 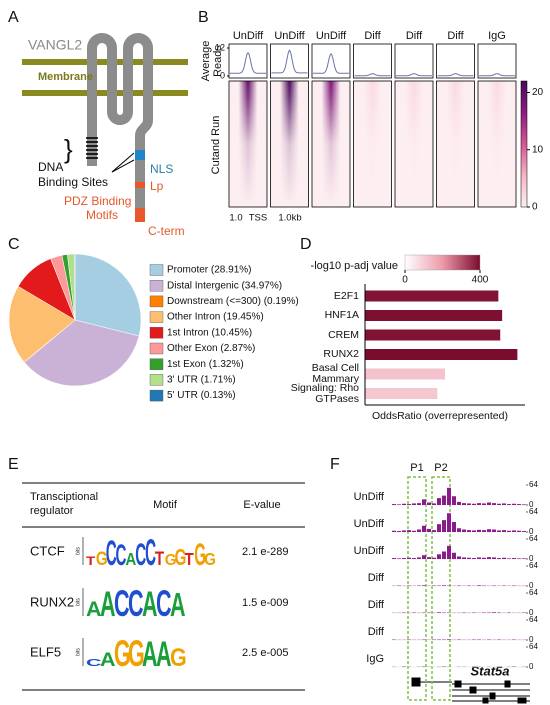 I want to click on column-label: Diff, so click(x=455, y=36).